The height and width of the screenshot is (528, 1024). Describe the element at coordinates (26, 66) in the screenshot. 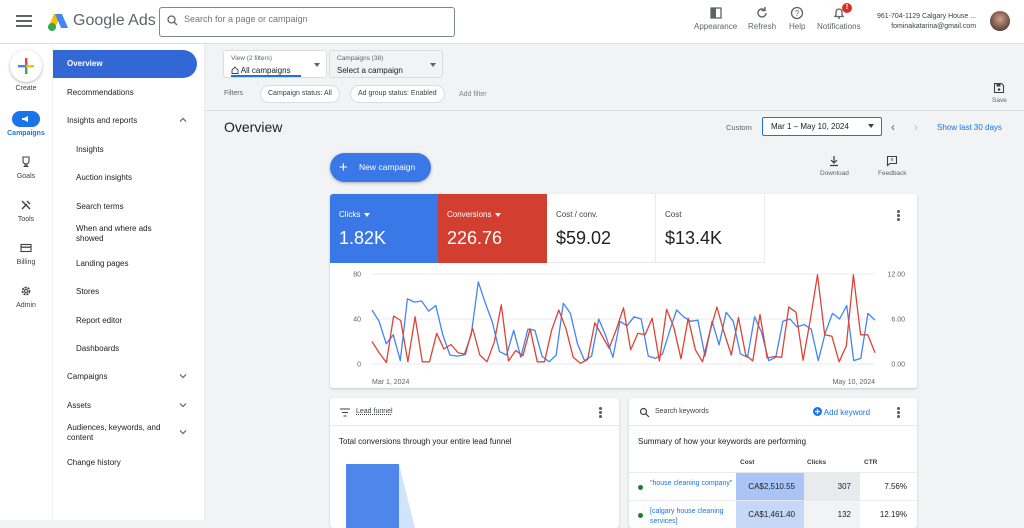

I see `create-button` at that location.